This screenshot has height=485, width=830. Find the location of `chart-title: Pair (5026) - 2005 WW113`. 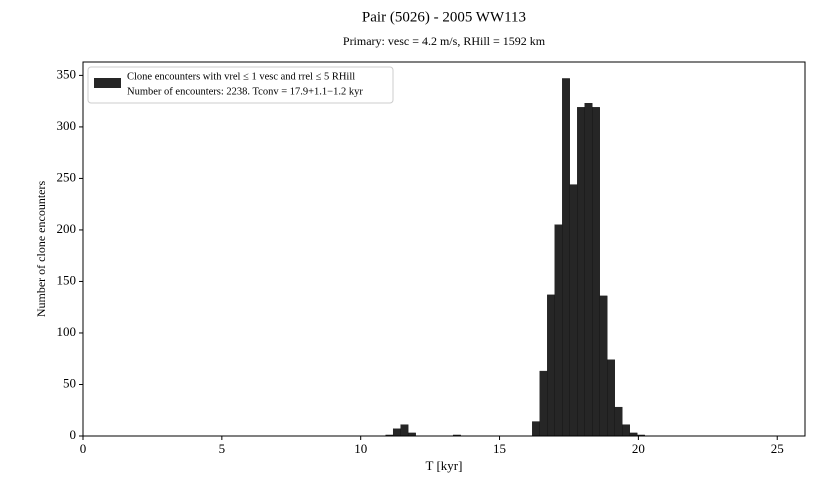

chart-title: Pair (5026) - 2005 WW113 is located at coordinates (444, 17).